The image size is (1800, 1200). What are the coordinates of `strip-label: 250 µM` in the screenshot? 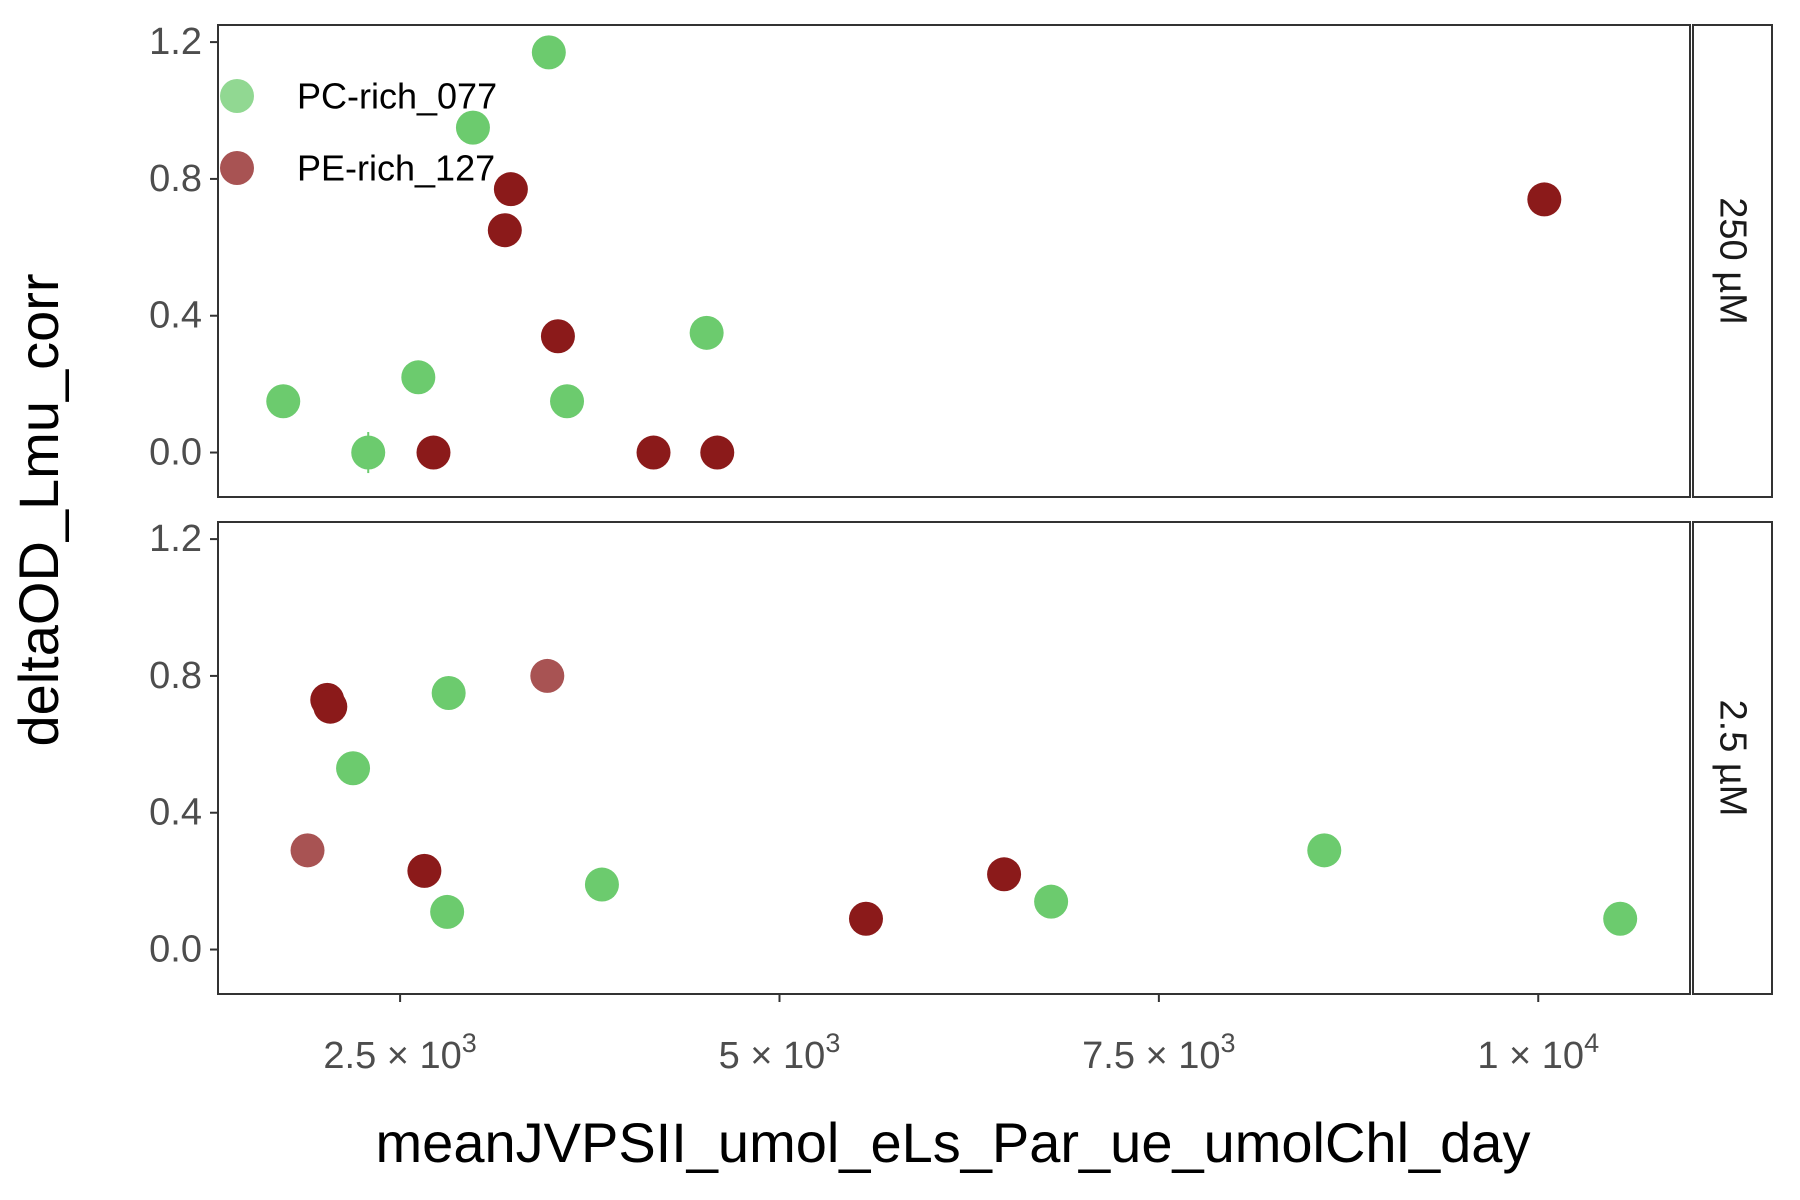 It's located at (1733, 261).